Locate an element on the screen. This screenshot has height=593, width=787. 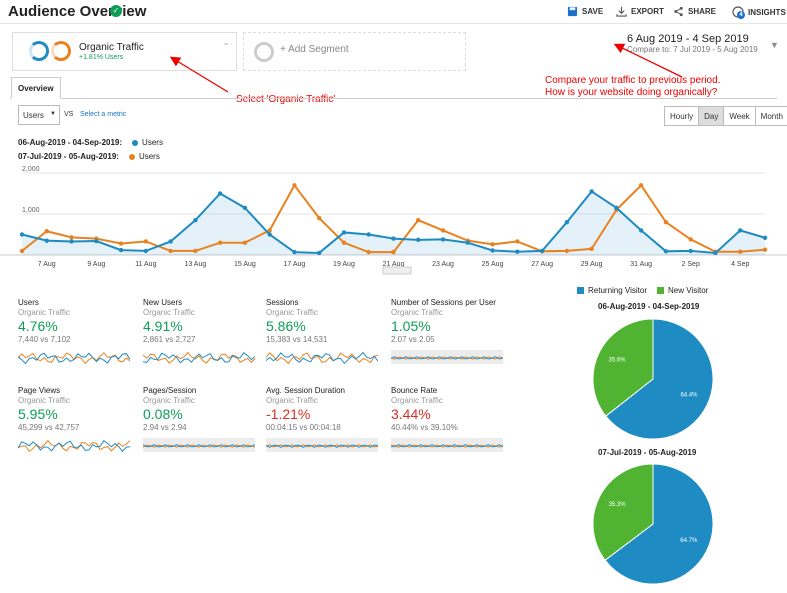
new-visitor-swatch is located at coordinates (660, 290).